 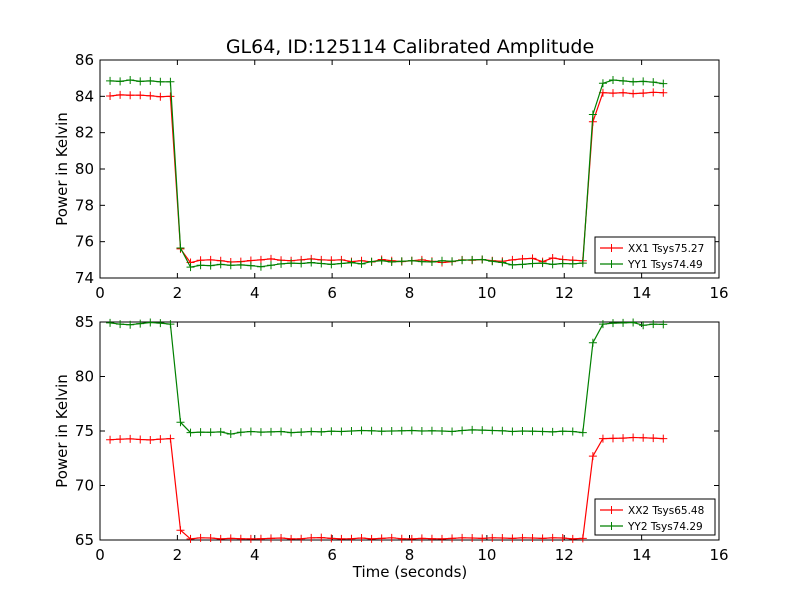 What do you see at coordinates (178, 293) in the screenshot?
I see `top-x-tick-label: 2` at bounding box center [178, 293].